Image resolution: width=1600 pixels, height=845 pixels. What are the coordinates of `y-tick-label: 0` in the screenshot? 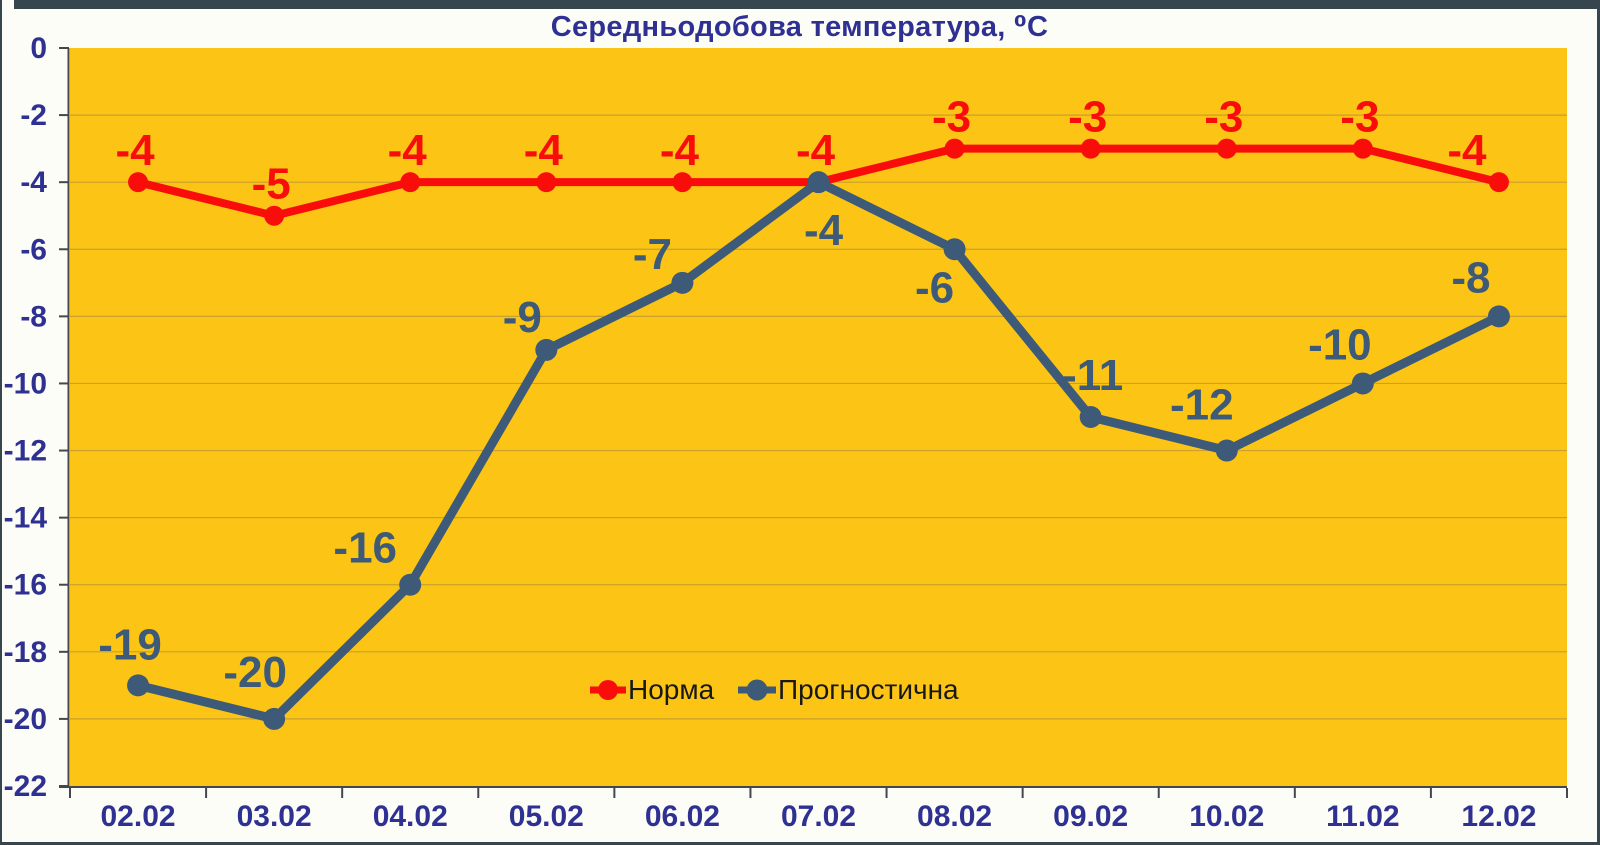 It's located at (38, 48).